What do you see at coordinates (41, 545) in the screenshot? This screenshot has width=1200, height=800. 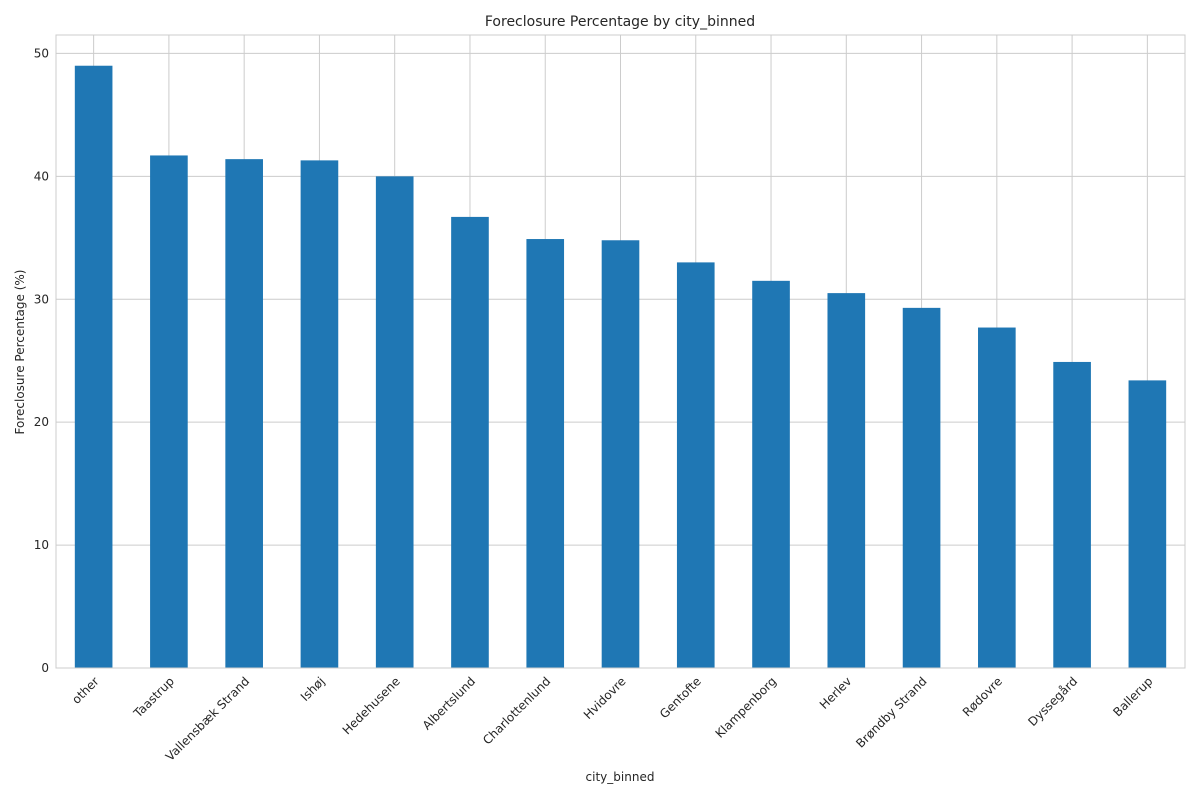 I see `y-tick-label: 10` at bounding box center [41, 545].